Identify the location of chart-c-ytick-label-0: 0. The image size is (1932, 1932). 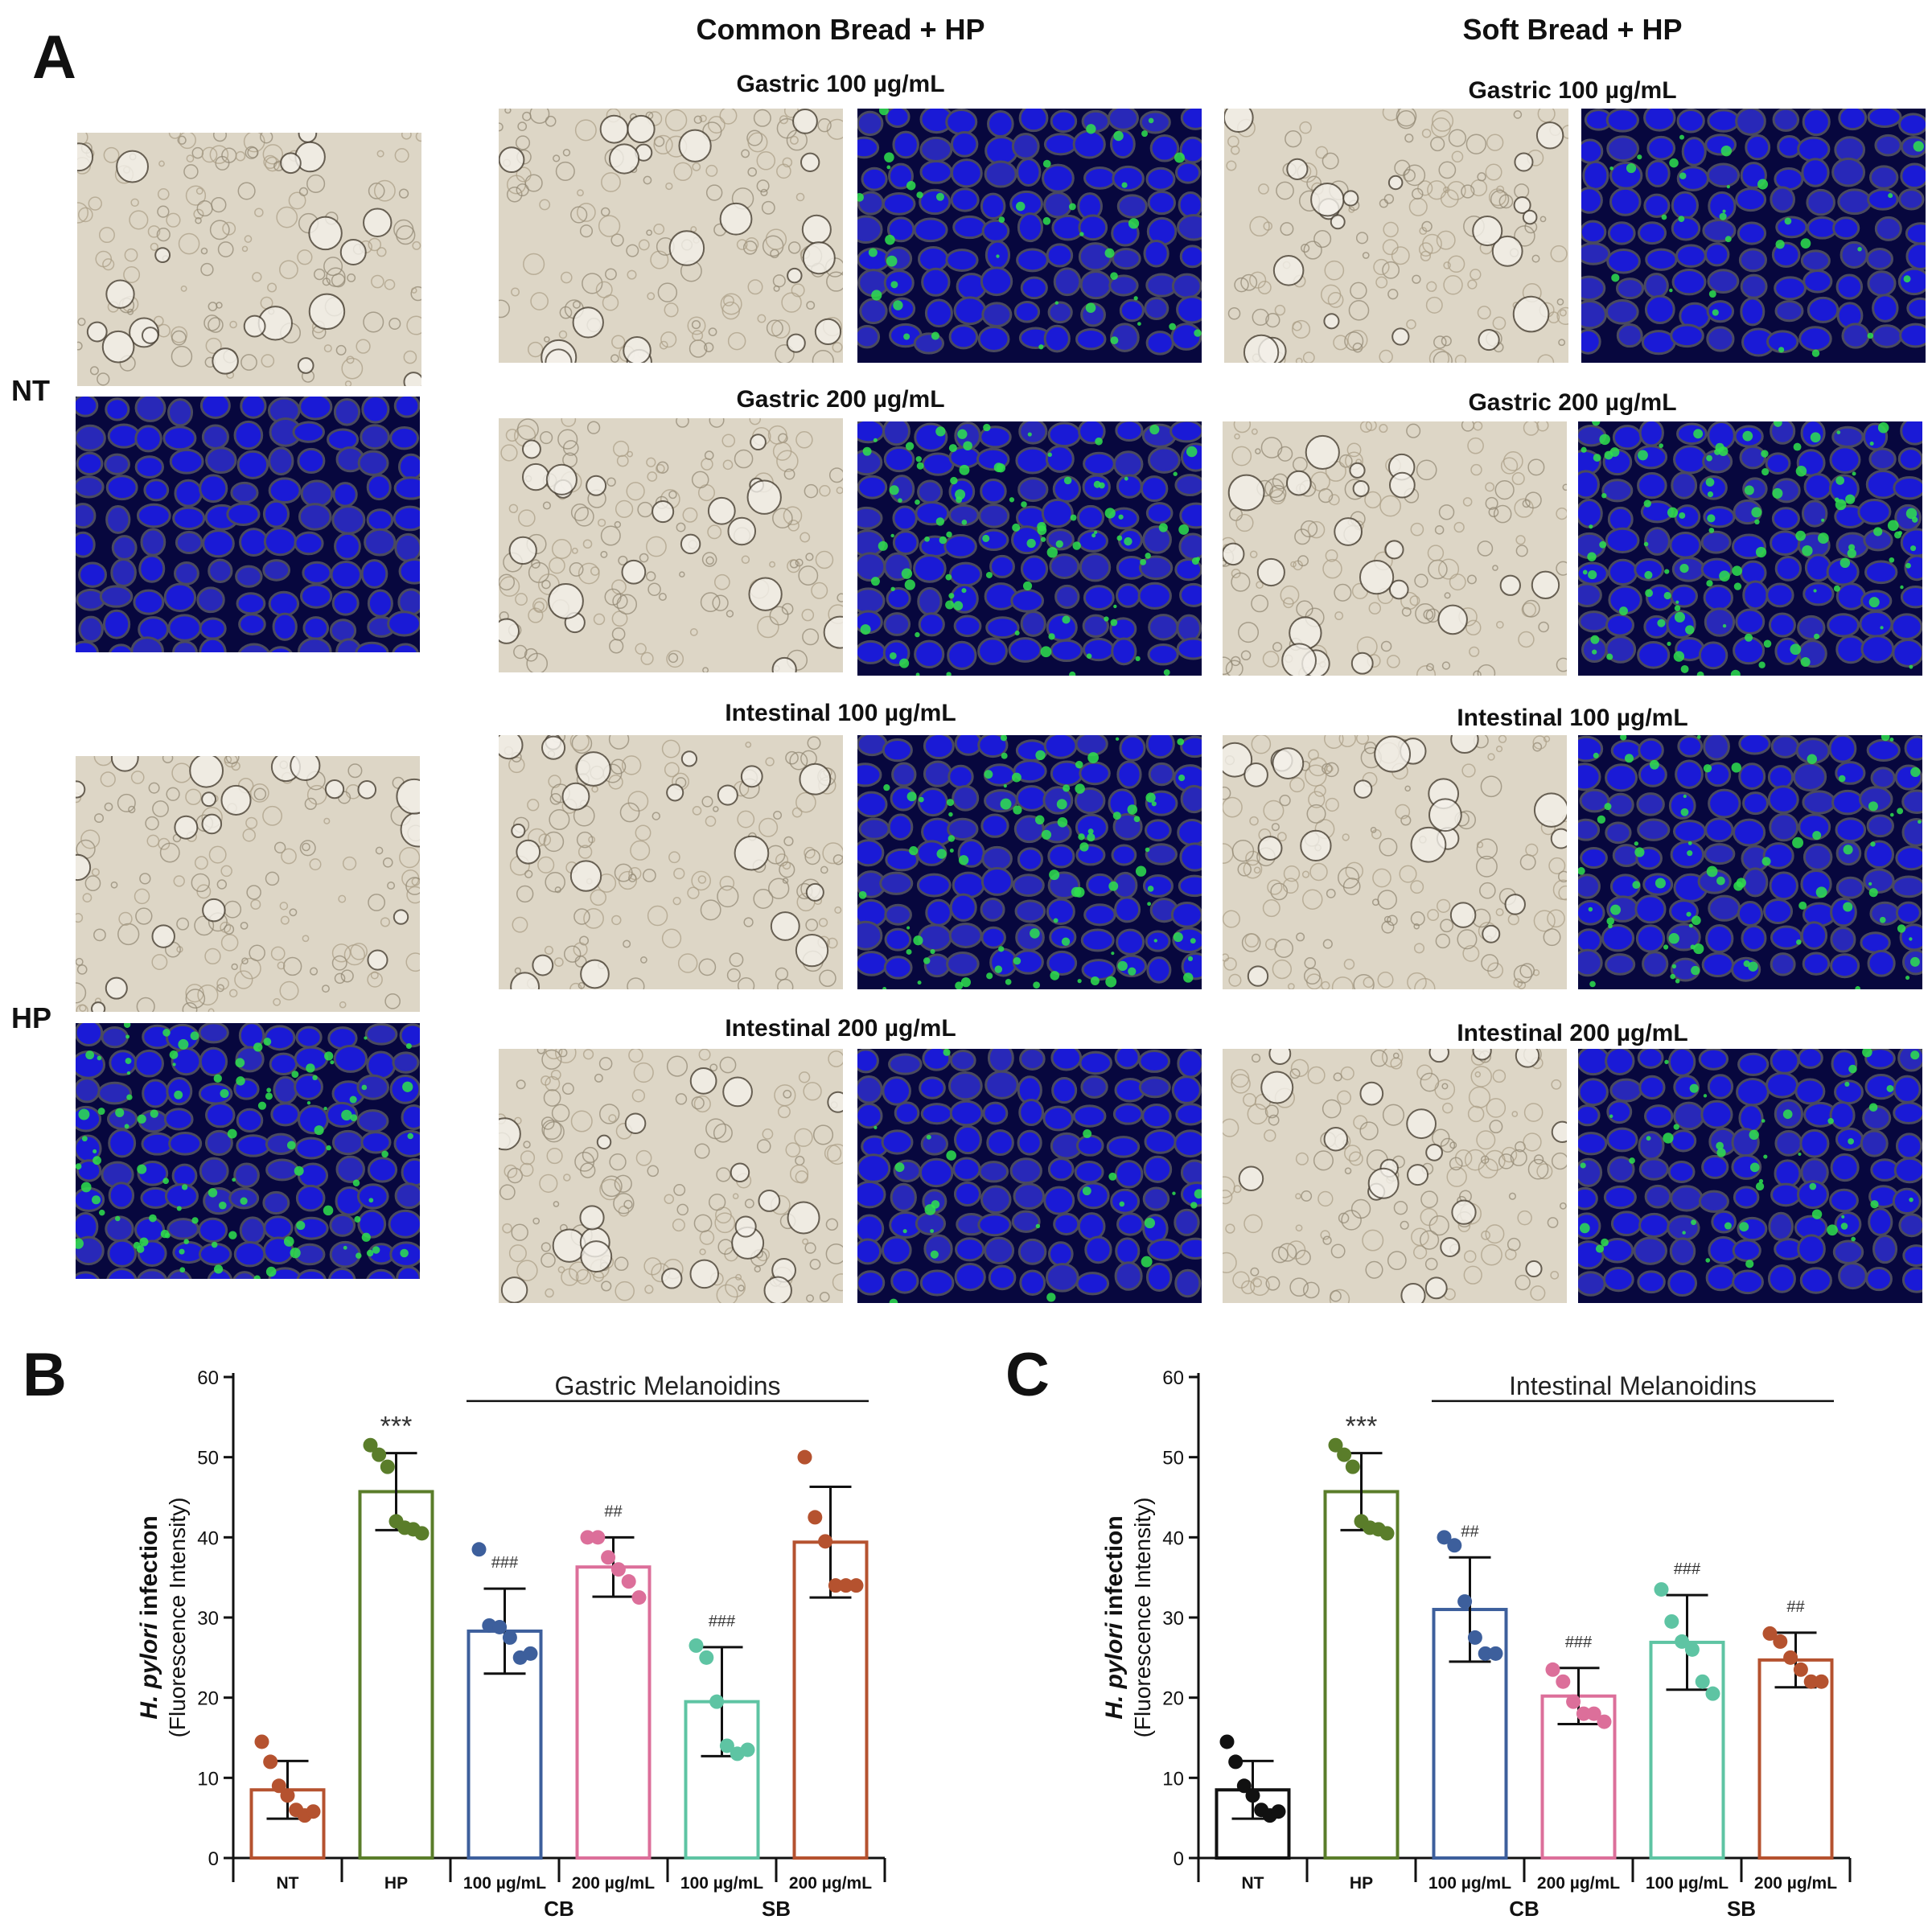
(1179, 1859).